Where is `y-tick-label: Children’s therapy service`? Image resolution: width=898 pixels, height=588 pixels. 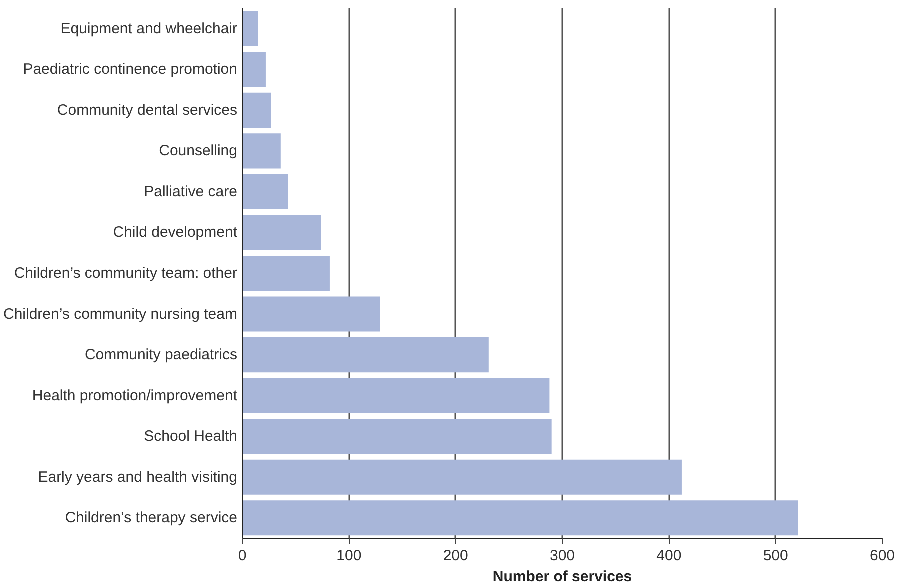 y-tick-label: Children’s therapy service is located at coordinates (151, 518).